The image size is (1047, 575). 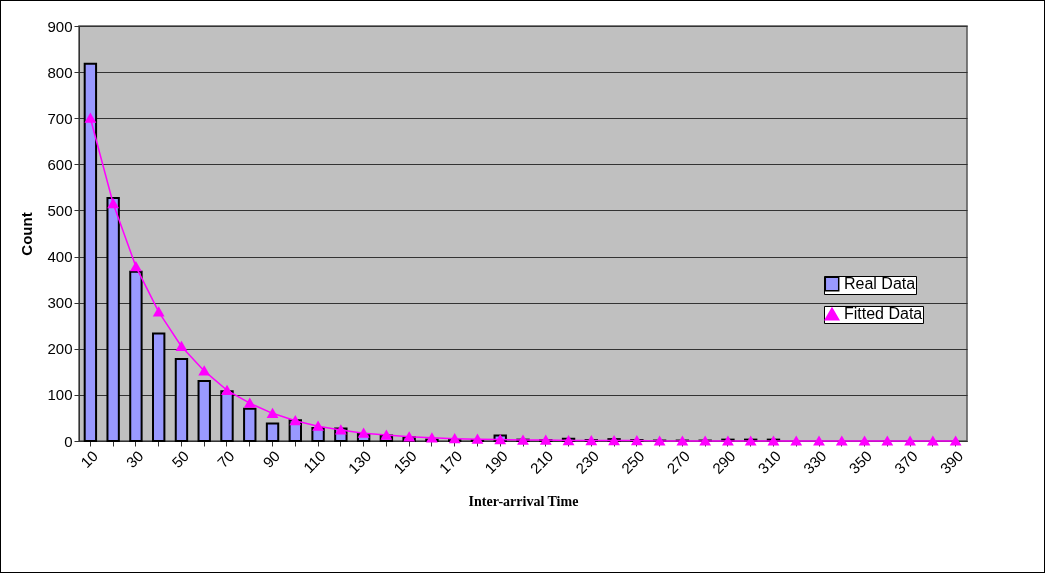 What do you see at coordinates (180, 459) in the screenshot?
I see `x-tick-label: 50` at bounding box center [180, 459].